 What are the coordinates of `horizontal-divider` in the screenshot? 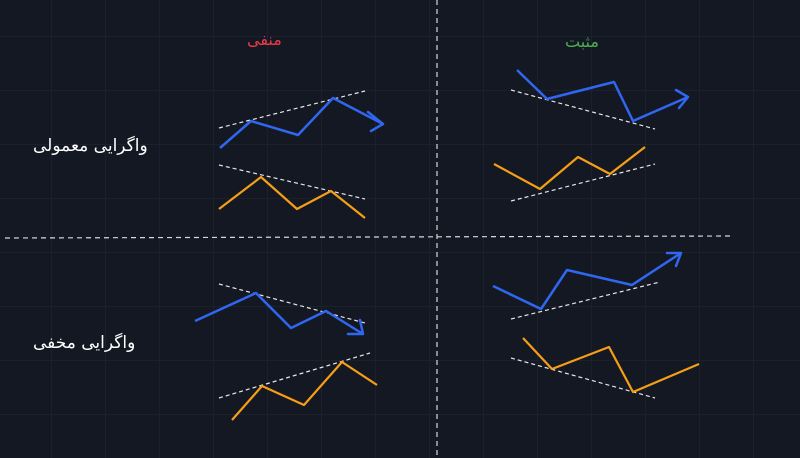 It's located at (367, 237).